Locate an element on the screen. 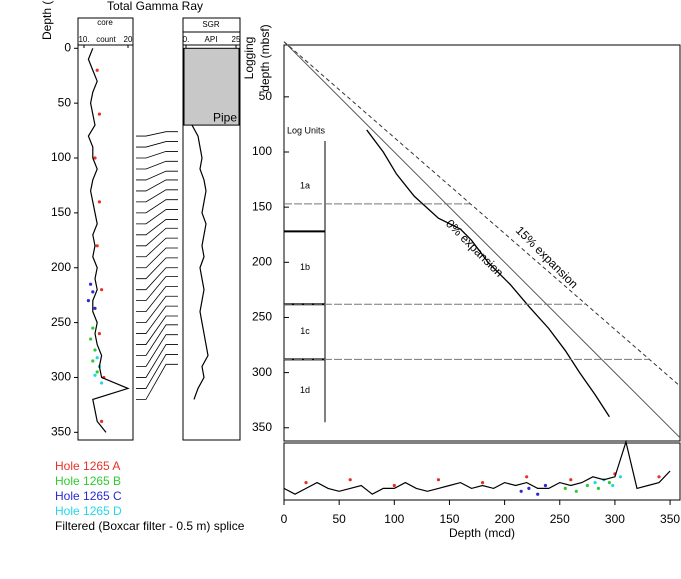 The image size is (681, 579). legend-entry: Filtered (Boxcar filter - 0.5 m) splice is located at coordinates (150, 526).